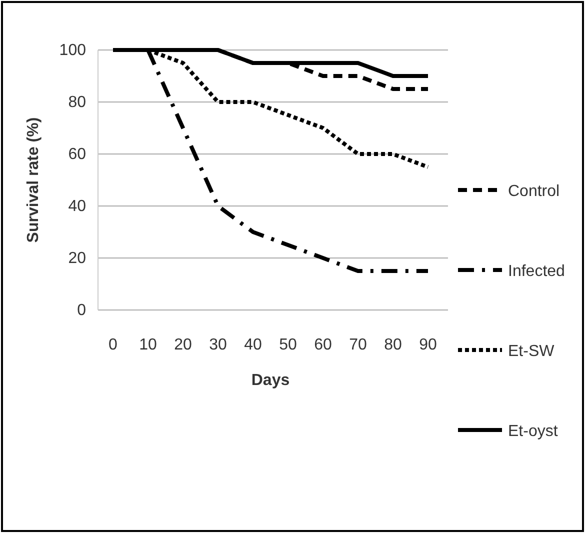 The height and width of the screenshot is (533, 585). Describe the element at coordinates (270, 380) in the screenshot. I see `x-axis-title: Days` at that location.